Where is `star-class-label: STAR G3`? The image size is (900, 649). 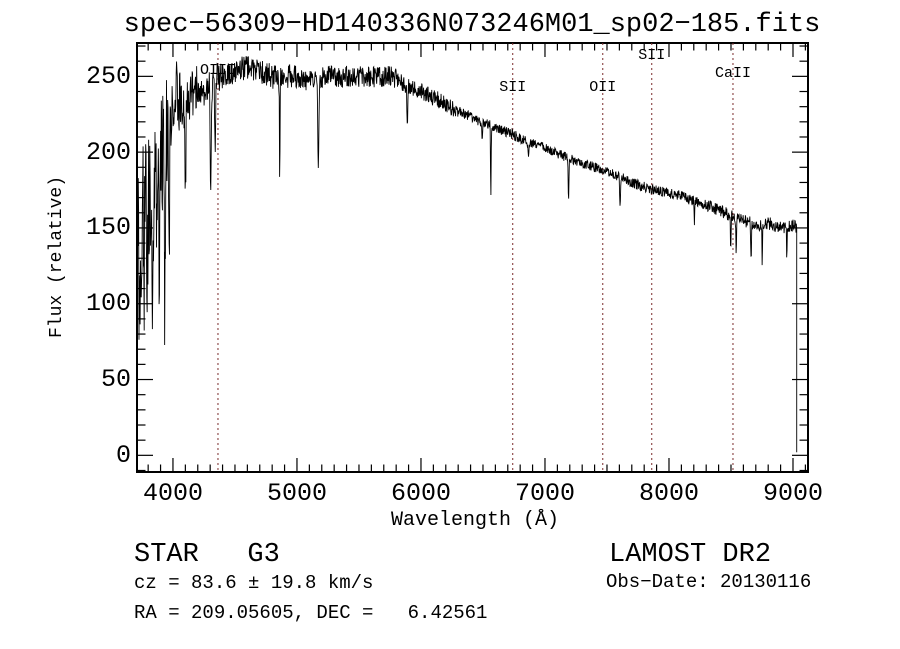 star-class-label: STAR G3 is located at coordinates (207, 555).